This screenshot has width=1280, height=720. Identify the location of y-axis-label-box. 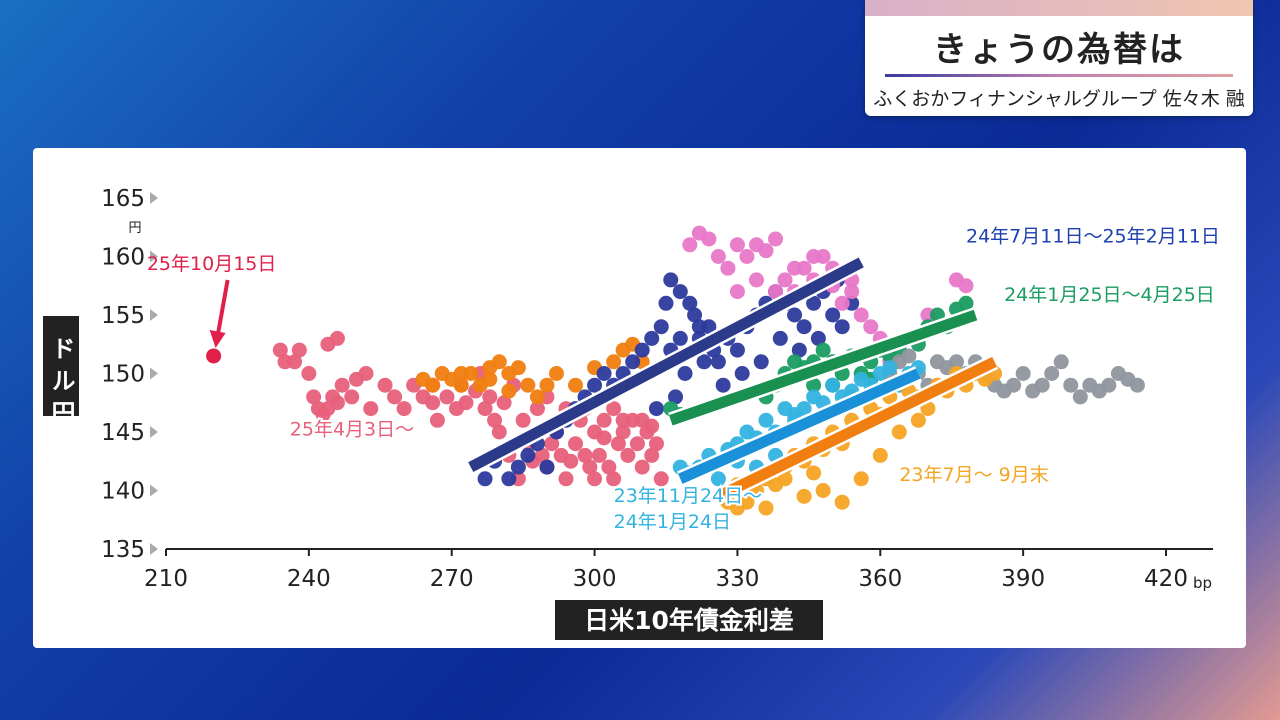
(61, 366).